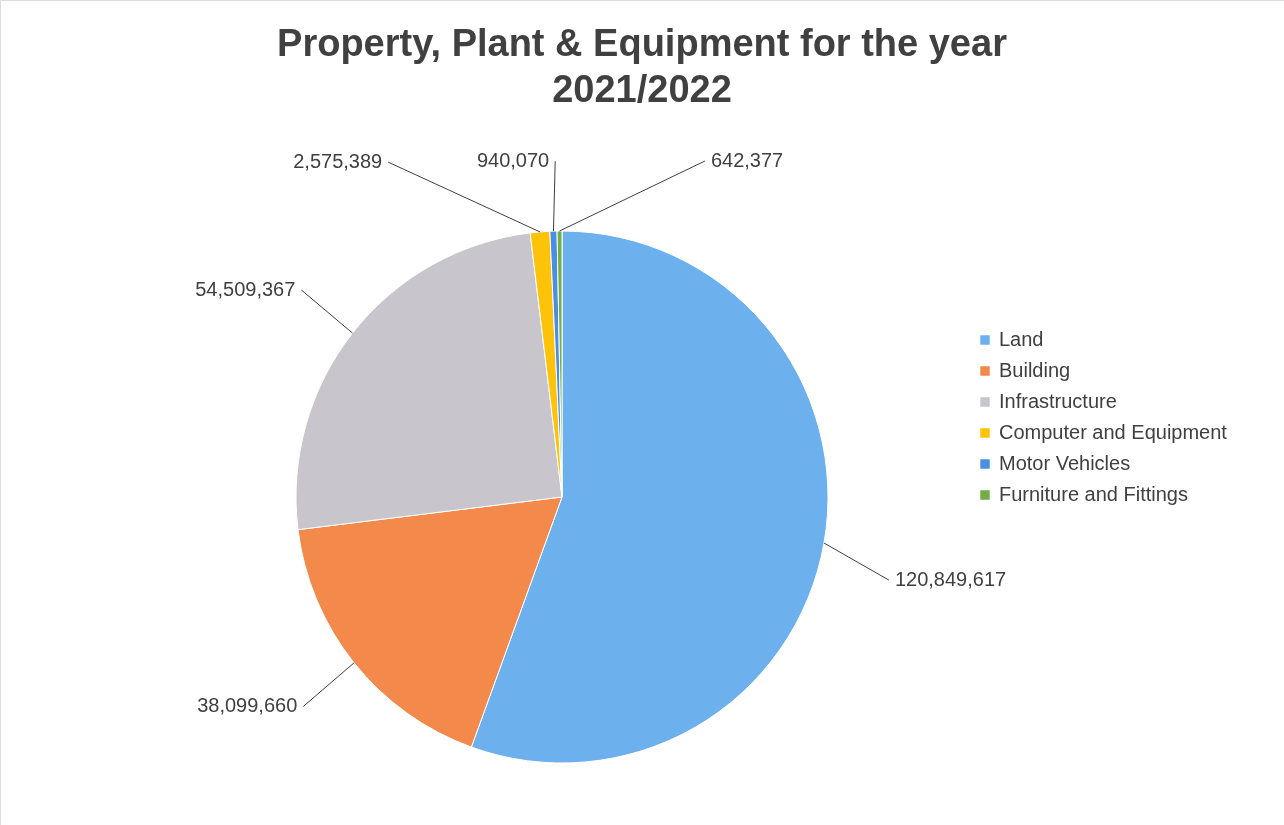  Describe the element at coordinates (1065, 463) in the screenshot. I see `legend-label: Motor Vehicles` at that location.